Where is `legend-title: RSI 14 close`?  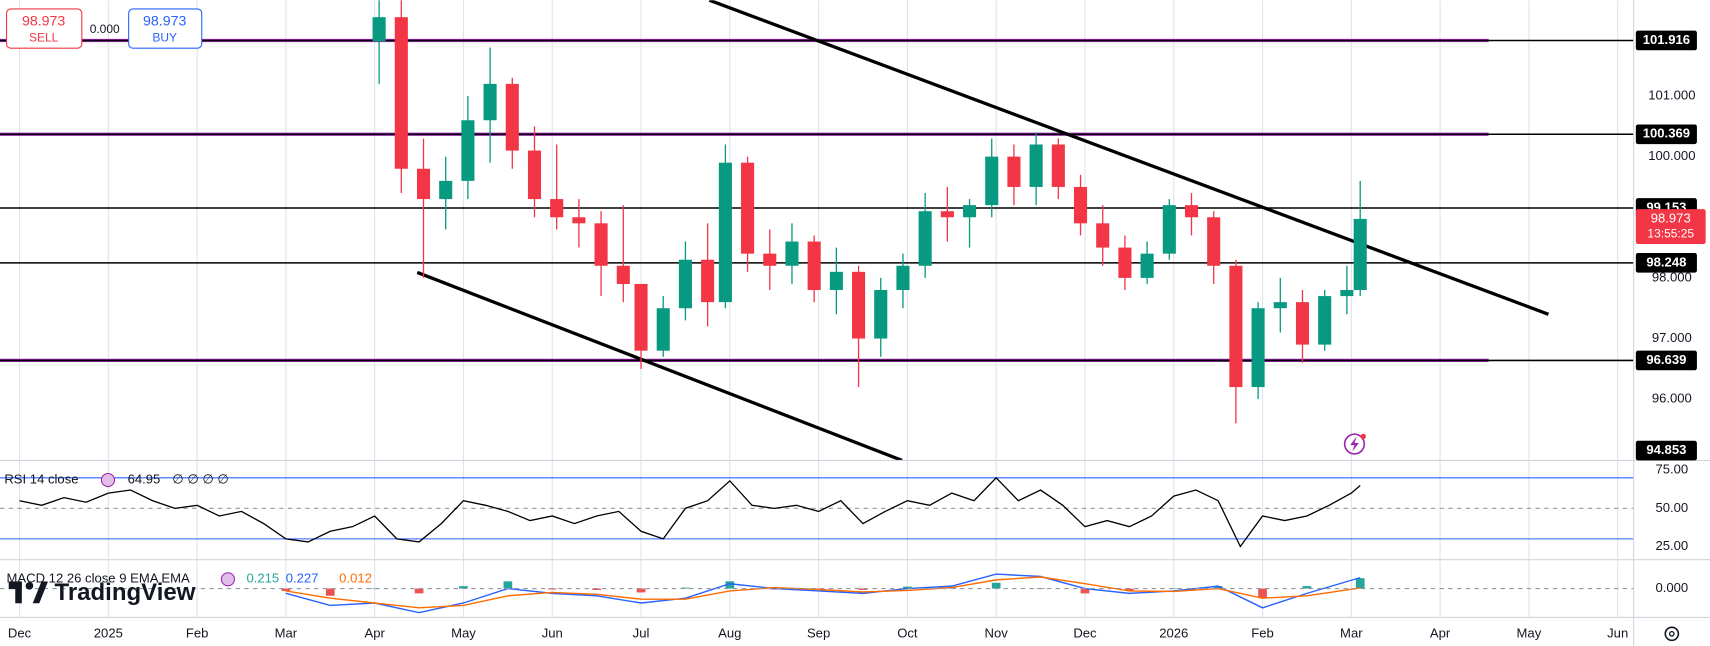
legend-title: RSI 14 close is located at coordinates (41, 478).